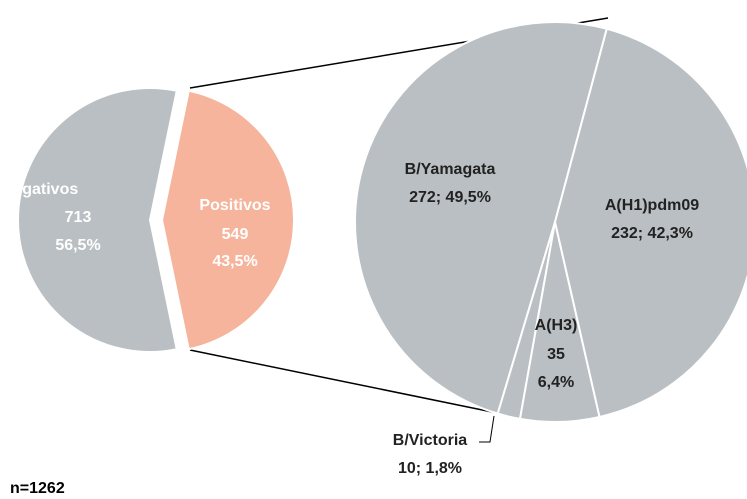  What do you see at coordinates (556, 354) in the screenshot?
I see `value-label: 35` at bounding box center [556, 354].